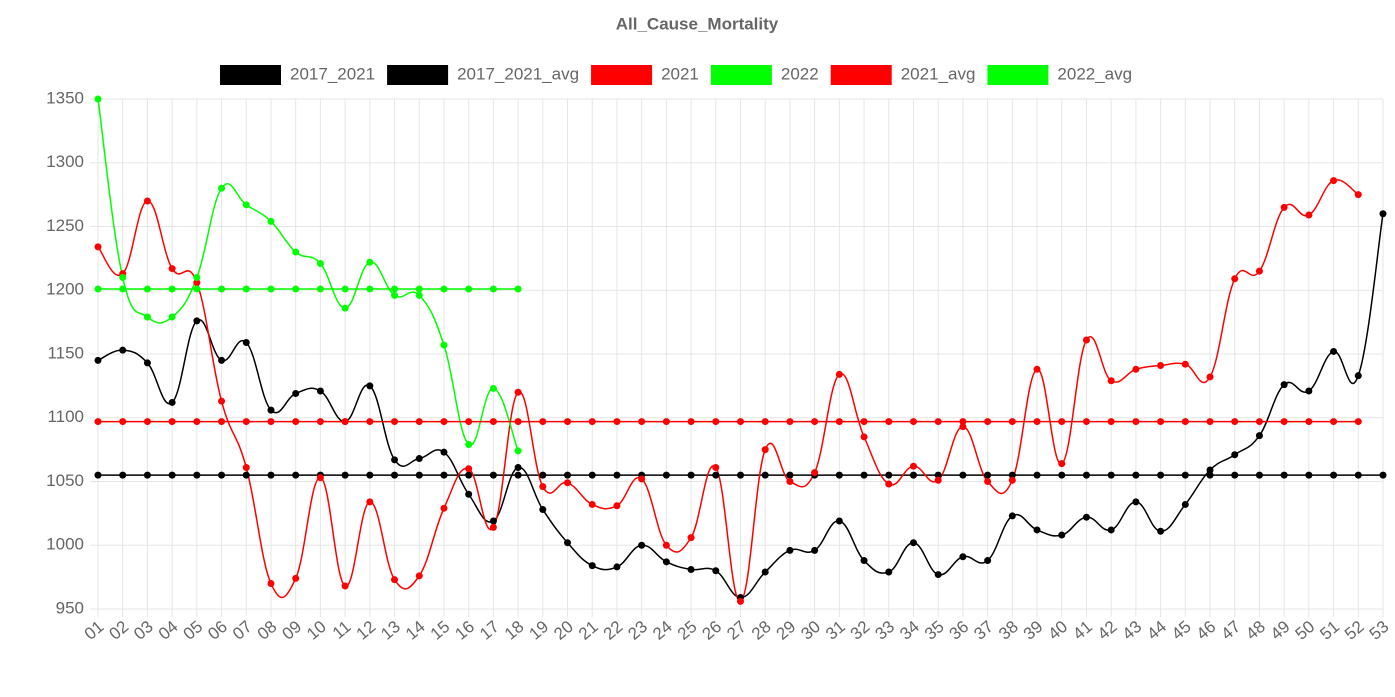 Image resolution: width=1395 pixels, height=697 pixels. What do you see at coordinates (1181, 630) in the screenshot?
I see `x-tick-label: 45` at bounding box center [1181, 630].